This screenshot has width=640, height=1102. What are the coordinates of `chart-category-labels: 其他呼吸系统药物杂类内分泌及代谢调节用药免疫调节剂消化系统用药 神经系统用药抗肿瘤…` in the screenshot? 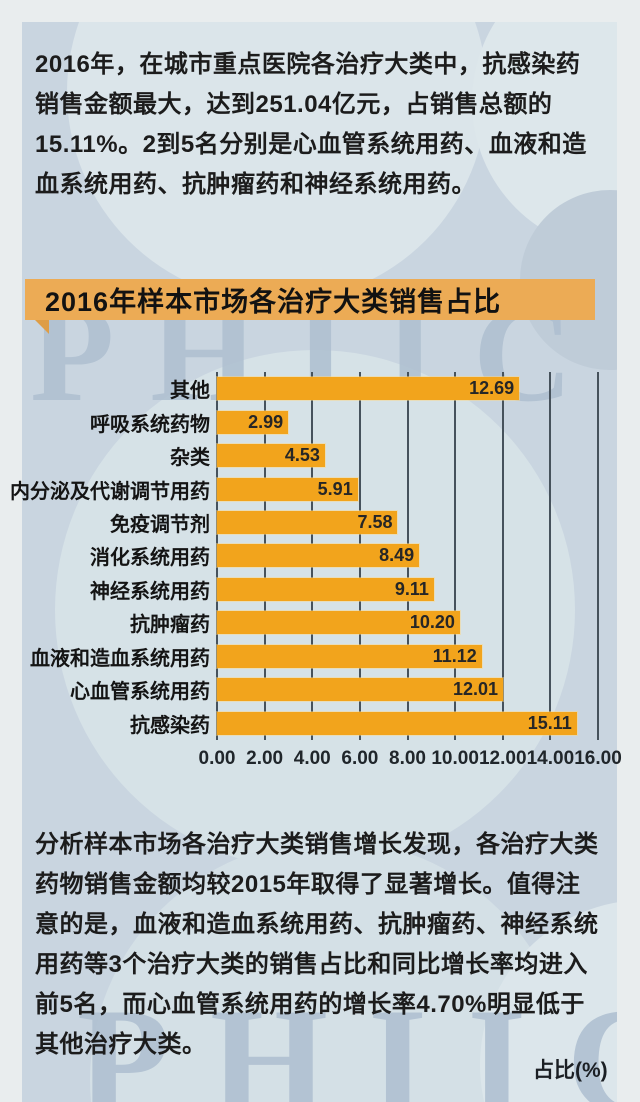 It's located at (105, 556).